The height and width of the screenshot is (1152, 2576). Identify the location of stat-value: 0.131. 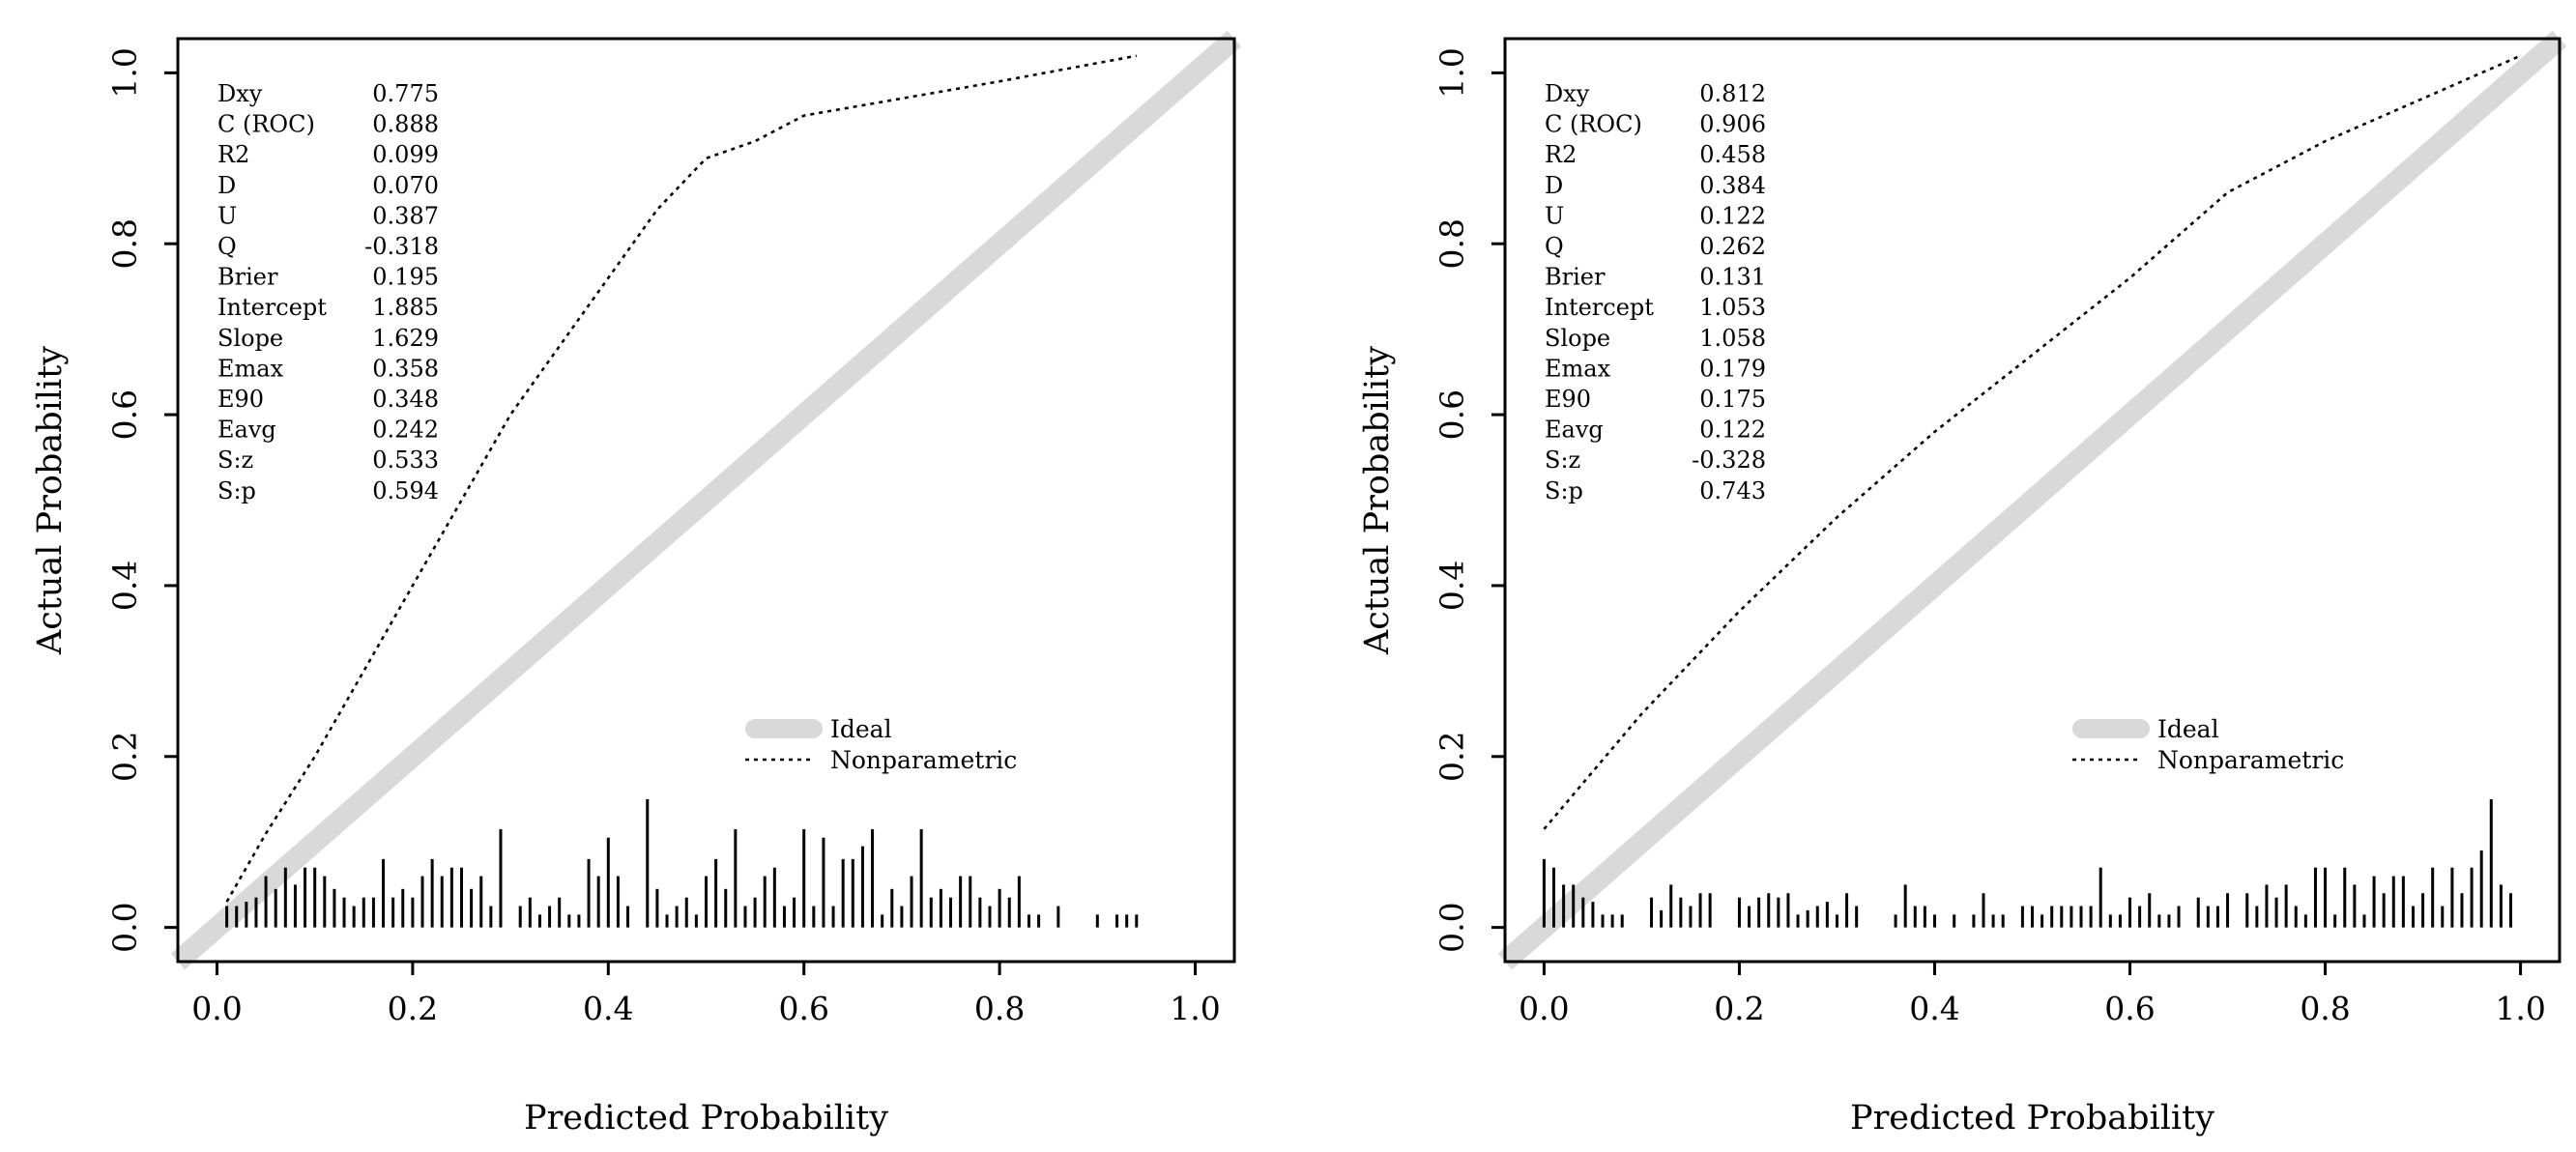
(1732, 278).